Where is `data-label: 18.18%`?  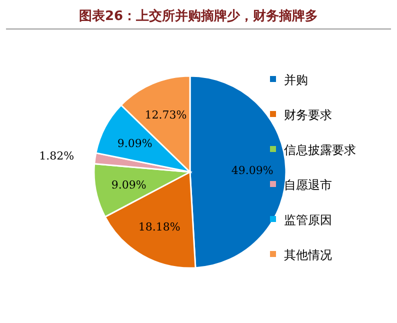 data-label: 18.18% is located at coordinates (159, 227).